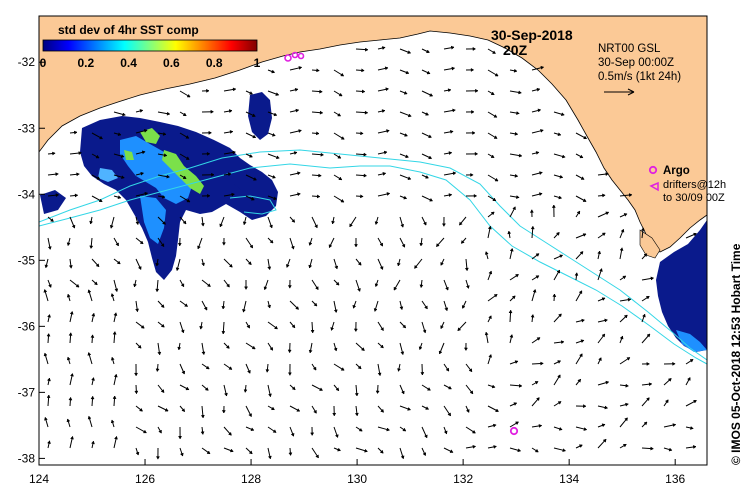 Image resolution: width=749 pixels, height=501 pixels. I want to click on colorbar-tick-label: 0.6, so click(171, 63).